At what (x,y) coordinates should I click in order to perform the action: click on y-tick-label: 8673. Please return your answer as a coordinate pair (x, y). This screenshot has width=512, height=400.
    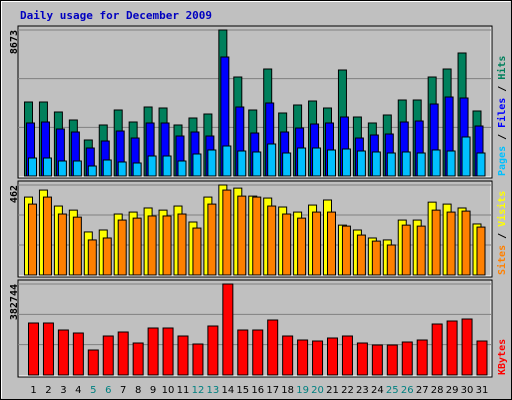
    Looking at the image, I should click on (14, 42).